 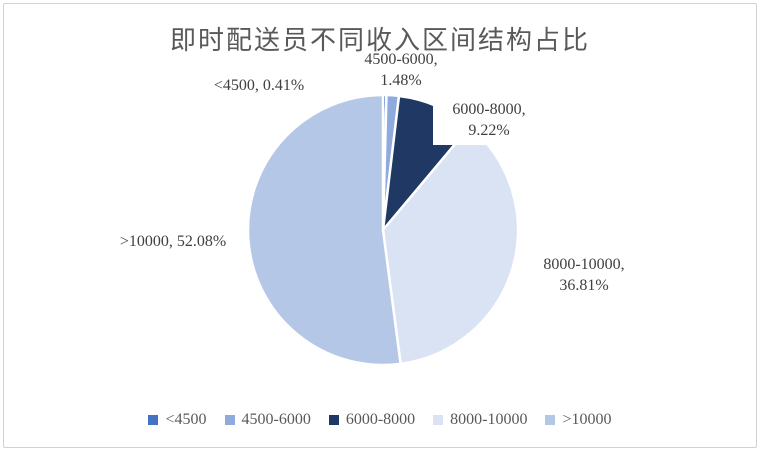 I want to click on legend-label: 8000-10000, so click(x=489, y=419).